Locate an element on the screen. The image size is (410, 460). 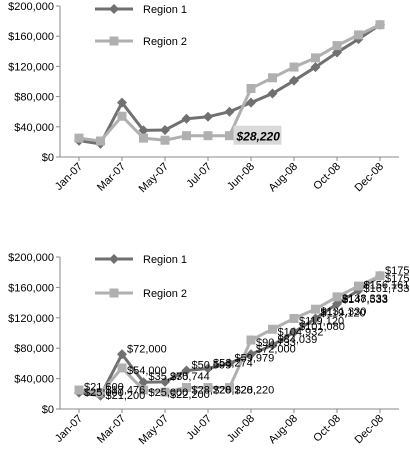
x-tick-label: Jun-08 is located at coordinates (241, 177).